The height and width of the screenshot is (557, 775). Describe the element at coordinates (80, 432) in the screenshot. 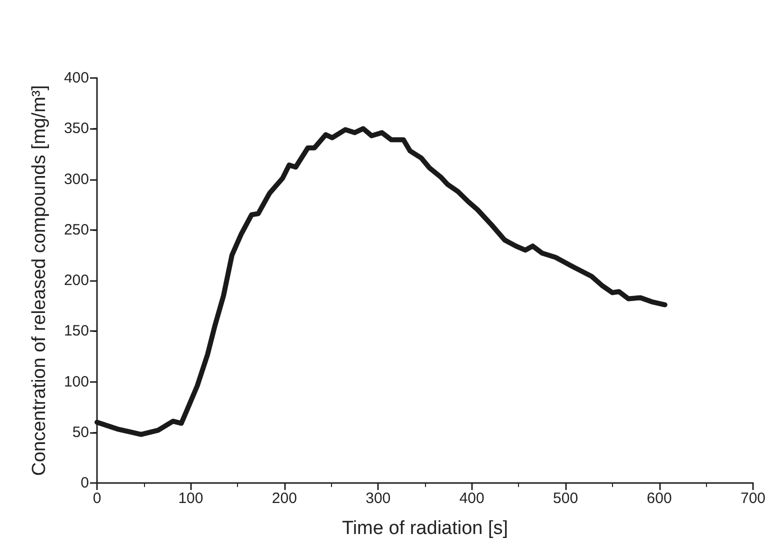

I see `y-tick-label: 50` at that location.